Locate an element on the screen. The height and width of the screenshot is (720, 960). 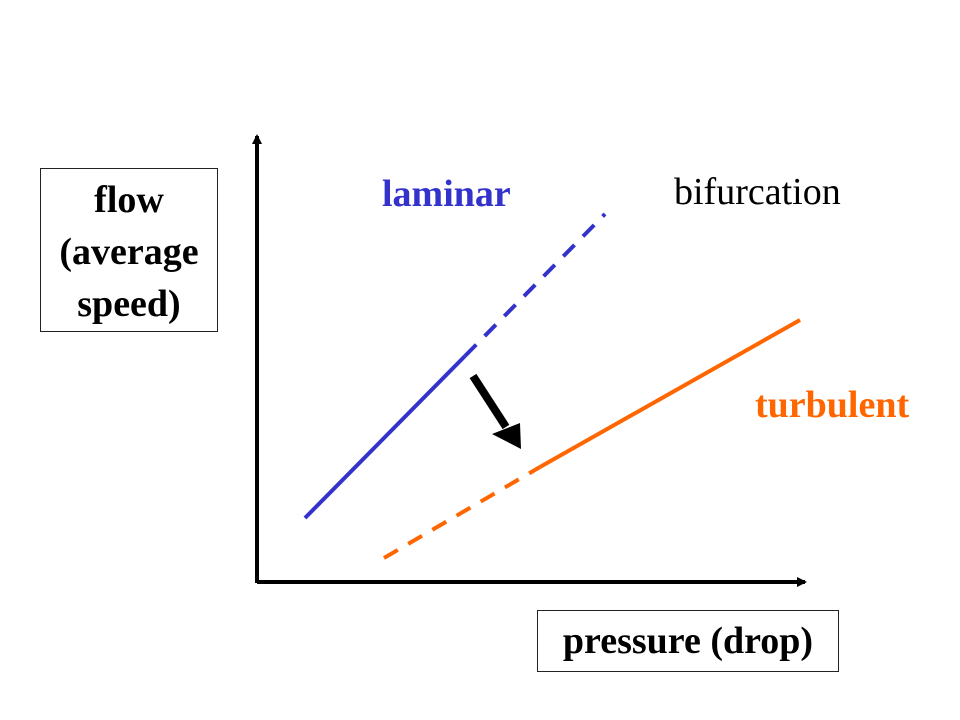
transition-arrow-head is located at coordinates (506, 436).